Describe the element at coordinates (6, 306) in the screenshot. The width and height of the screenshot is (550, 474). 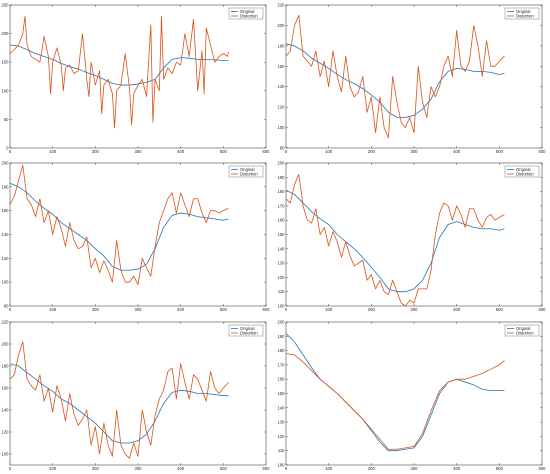
I see `y-tick-label: 80` at that location.